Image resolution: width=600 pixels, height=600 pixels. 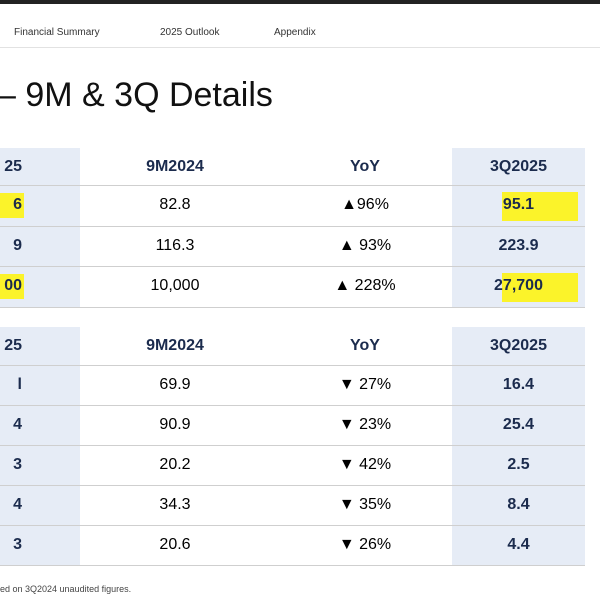 What do you see at coordinates (300, 47) in the screenshot?
I see `nav-divider` at bounding box center [300, 47].